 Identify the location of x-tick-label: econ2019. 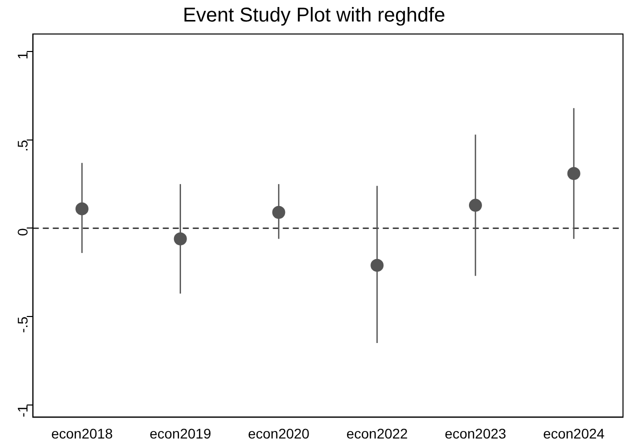
(181, 433).